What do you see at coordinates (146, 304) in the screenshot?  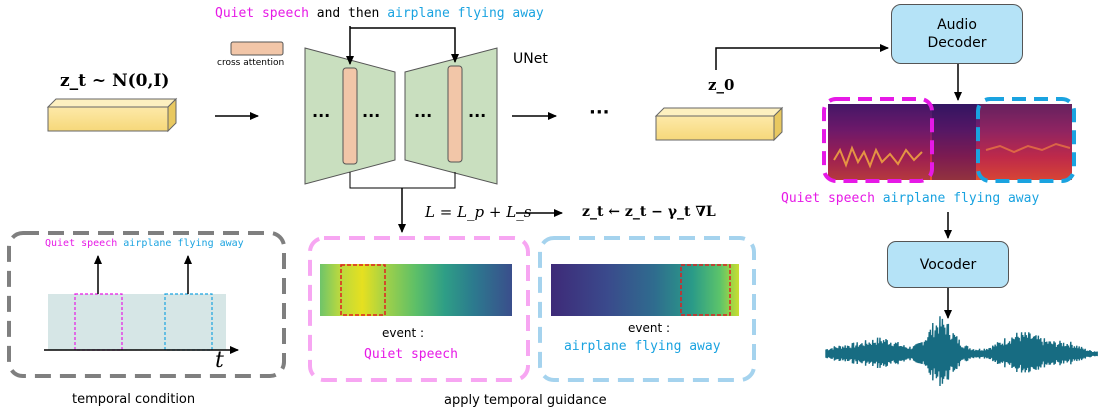 I see `temporal-condition-panel` at bounding box center [146, 304].